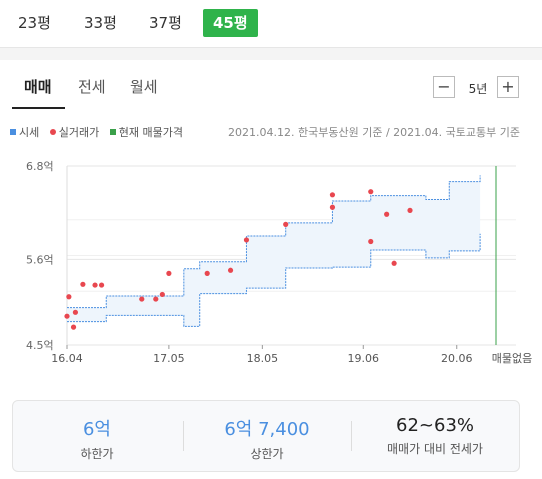 This screenshot has height=479, width=542. I want to click on section-gap, so click(271, 54).